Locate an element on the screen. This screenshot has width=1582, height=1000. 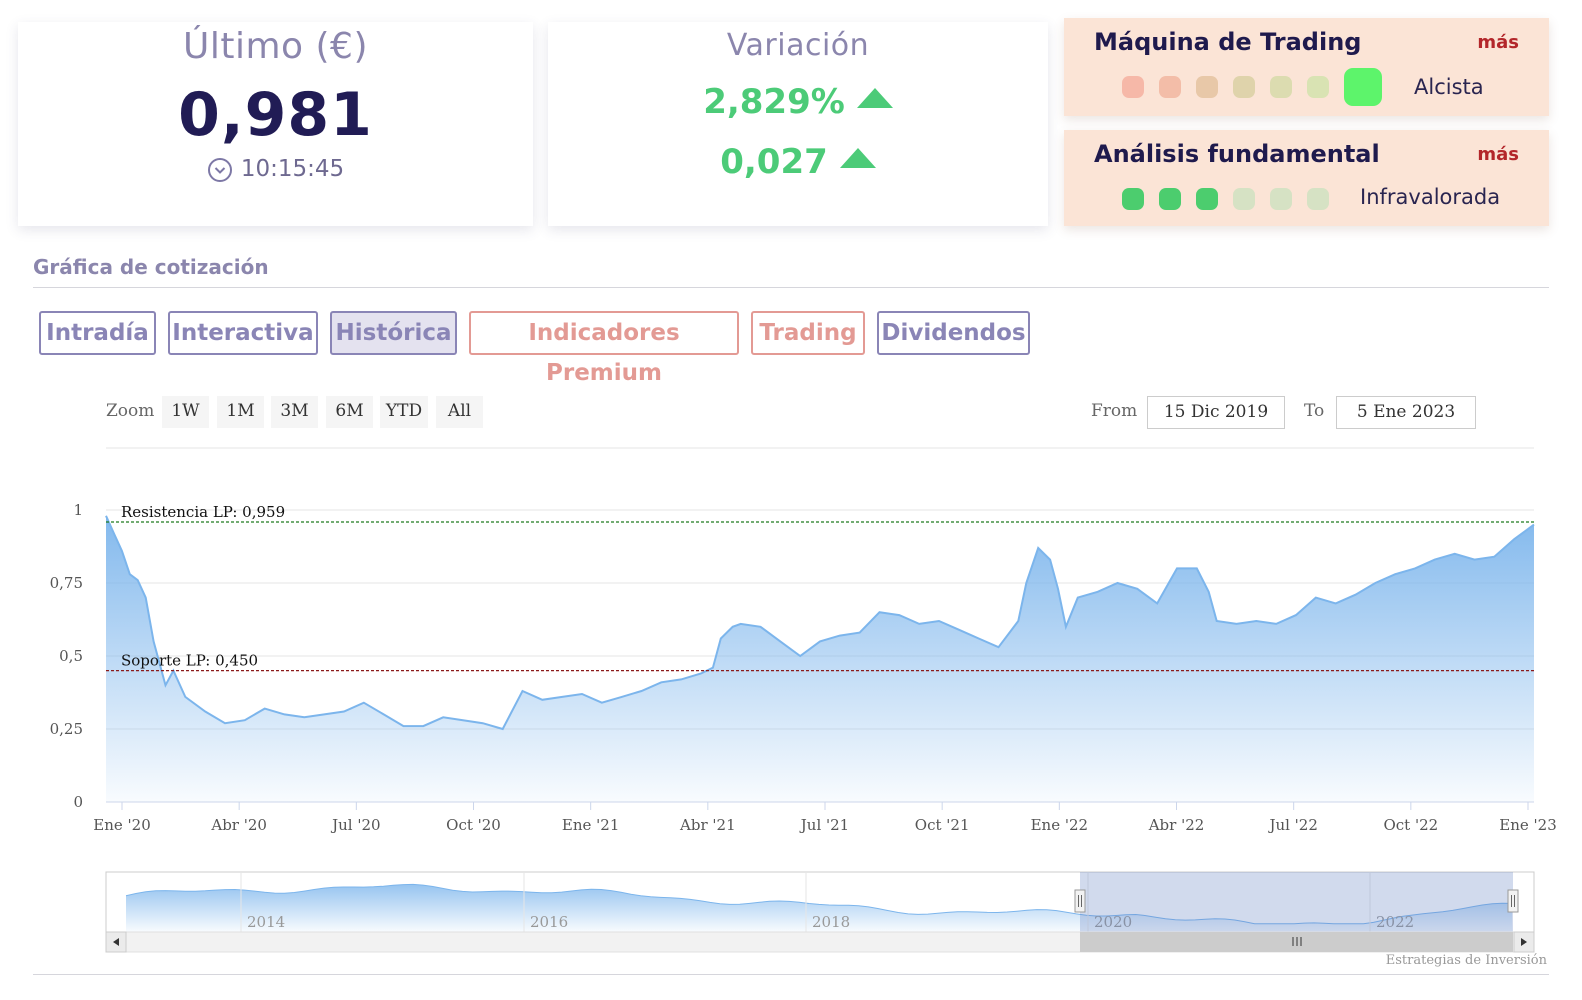
x-tick-label: Ene '21 is located at coordinates (590, 825).